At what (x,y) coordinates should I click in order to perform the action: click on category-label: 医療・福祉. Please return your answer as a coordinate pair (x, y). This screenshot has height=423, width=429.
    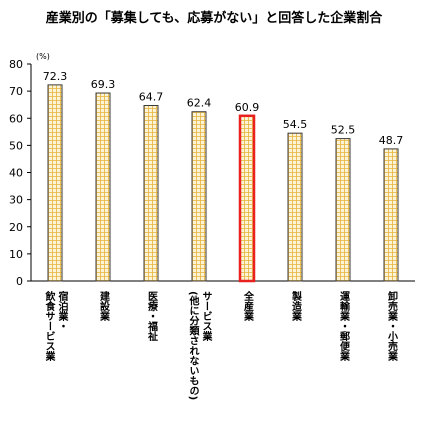
    Looking at the image, I should click on (152, 316).